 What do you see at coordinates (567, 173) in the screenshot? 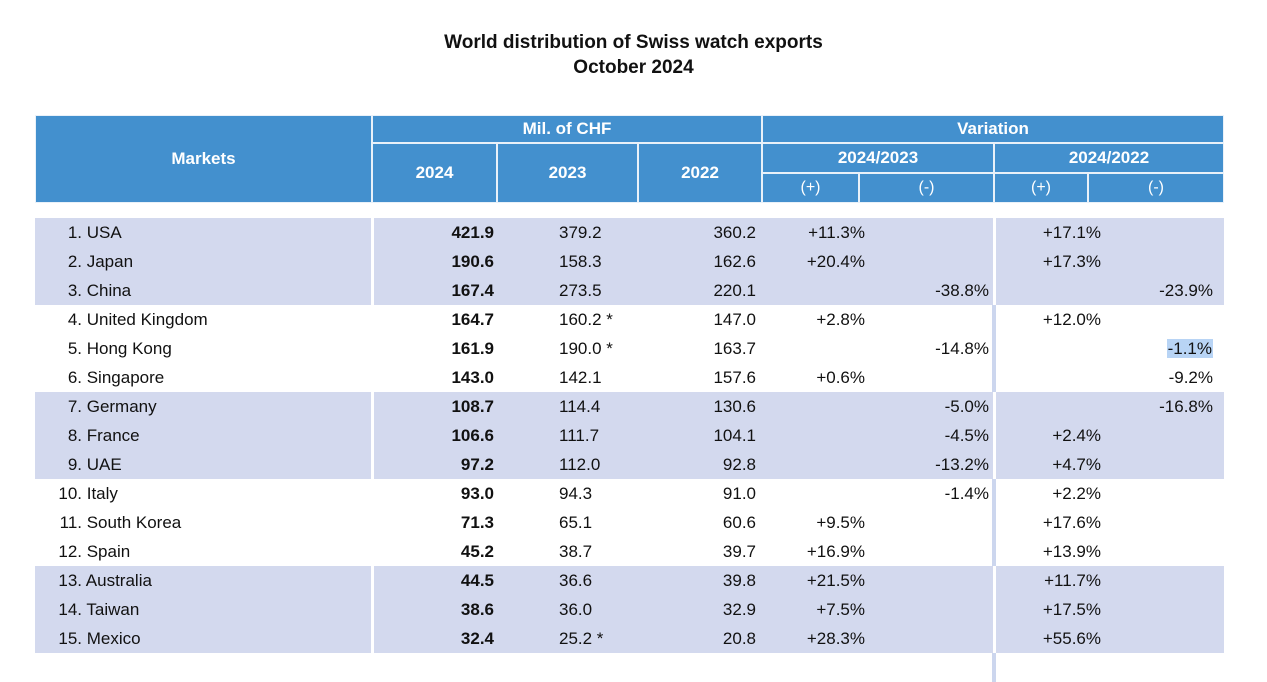
I see `header-2023: 2023` at bounding box center [567, 173].